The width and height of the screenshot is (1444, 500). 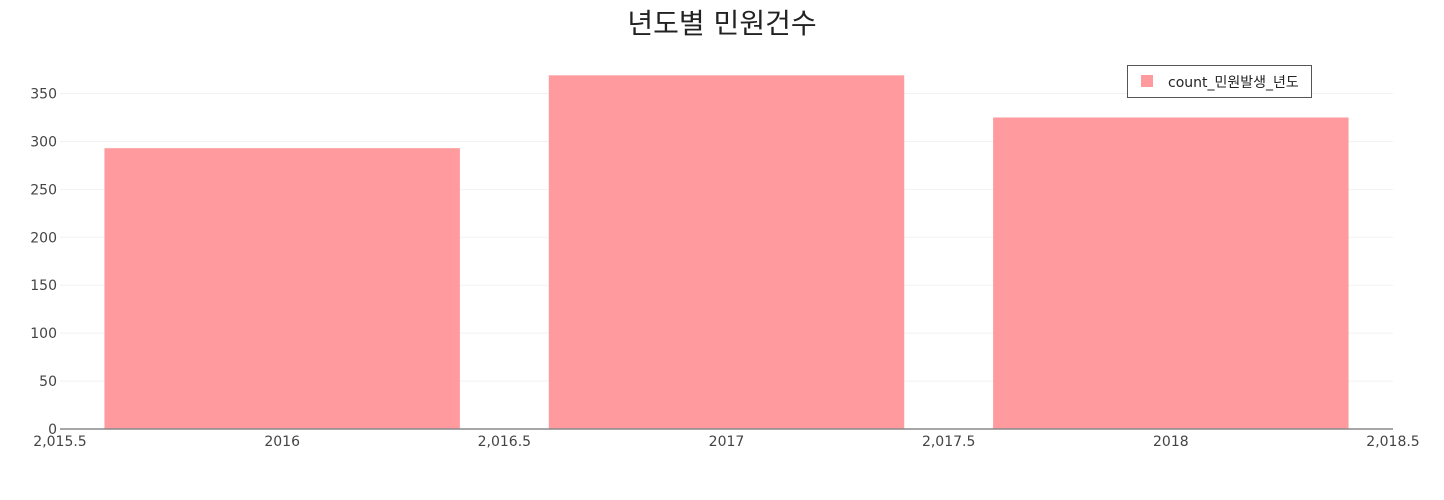 I want to click on y-tick-label: 250, so click(x=43, y=190).